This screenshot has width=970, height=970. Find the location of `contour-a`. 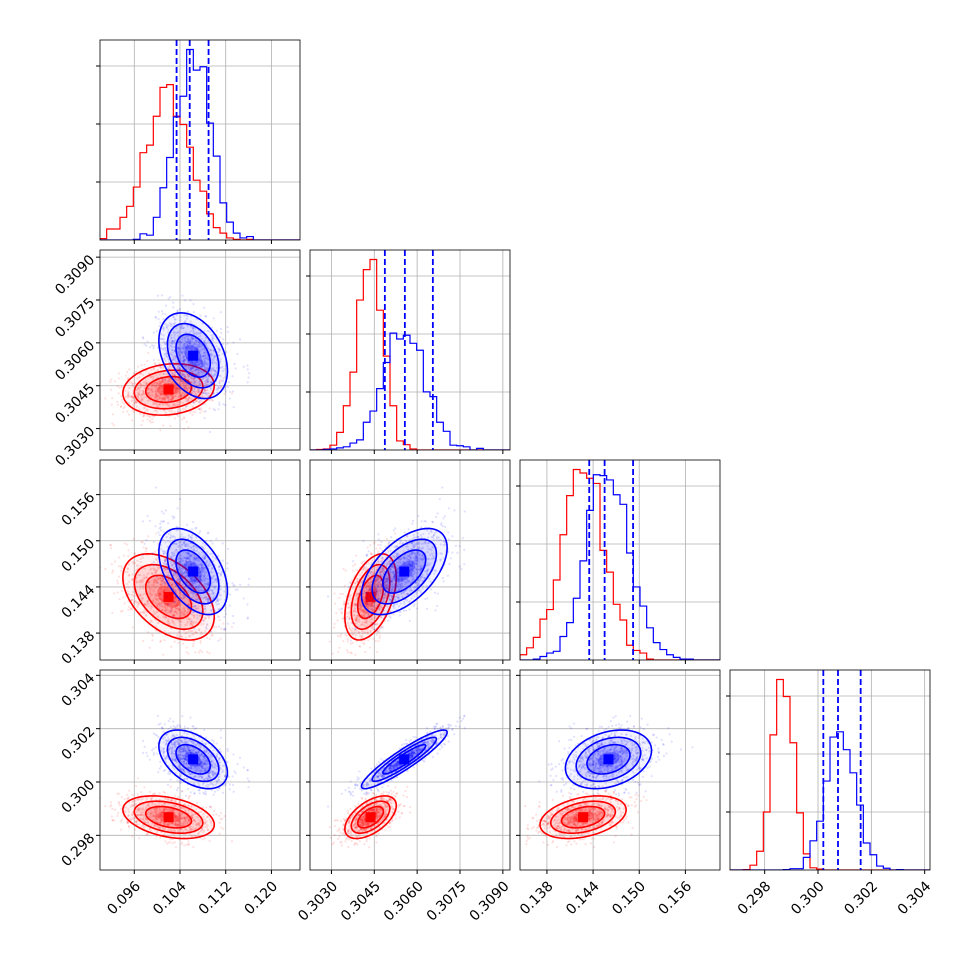

contour-a is located at coordinates (168, 597).